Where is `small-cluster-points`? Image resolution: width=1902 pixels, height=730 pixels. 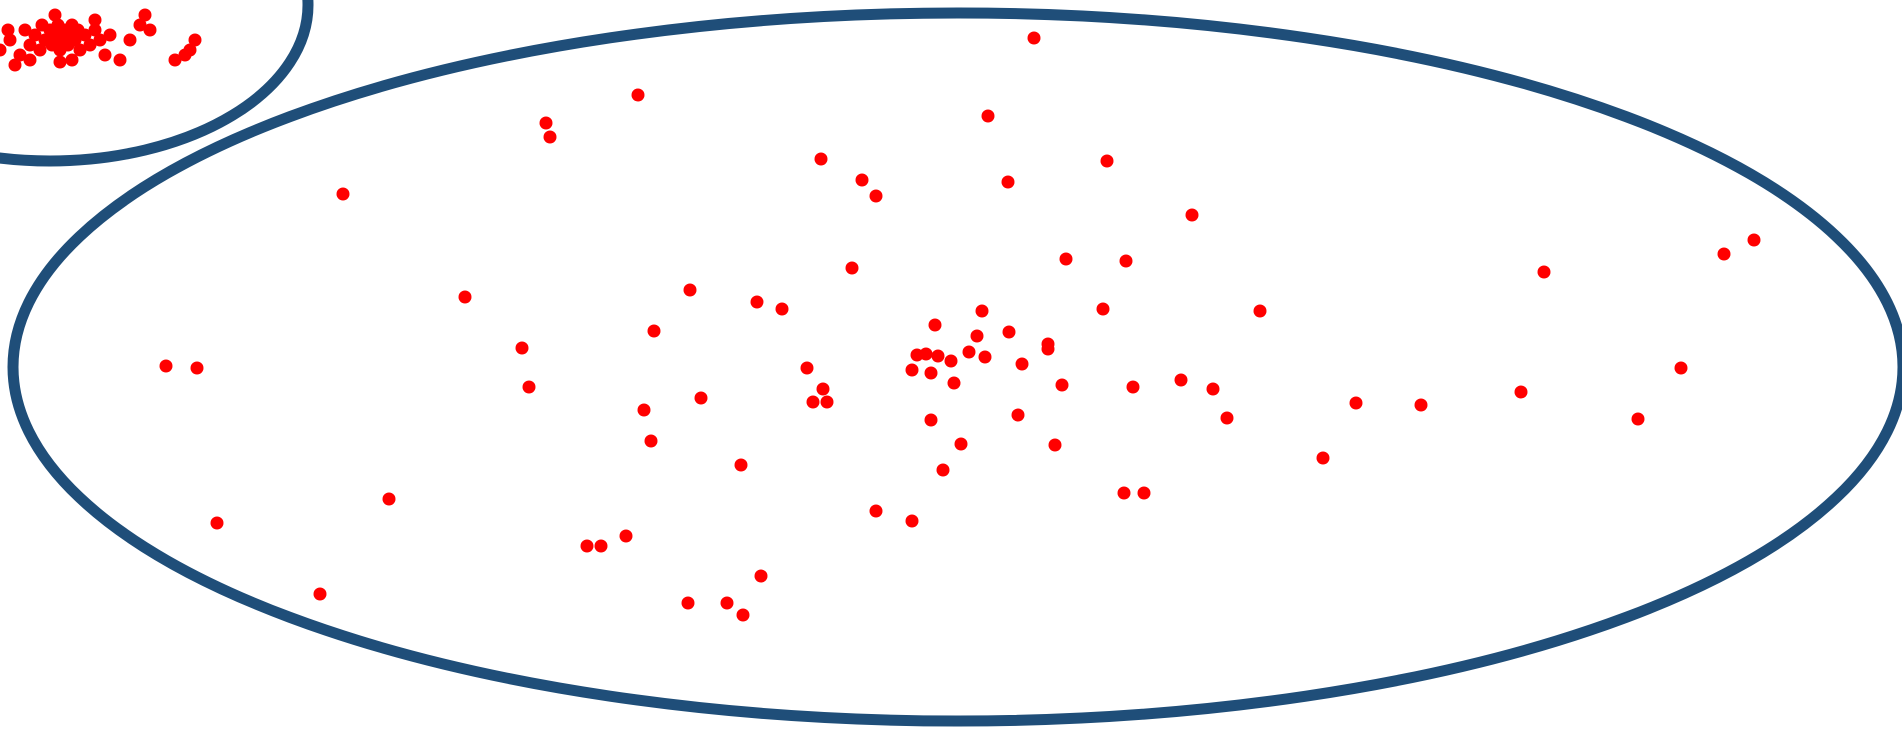
small-cluster-points is located at coordinates (101, 40).